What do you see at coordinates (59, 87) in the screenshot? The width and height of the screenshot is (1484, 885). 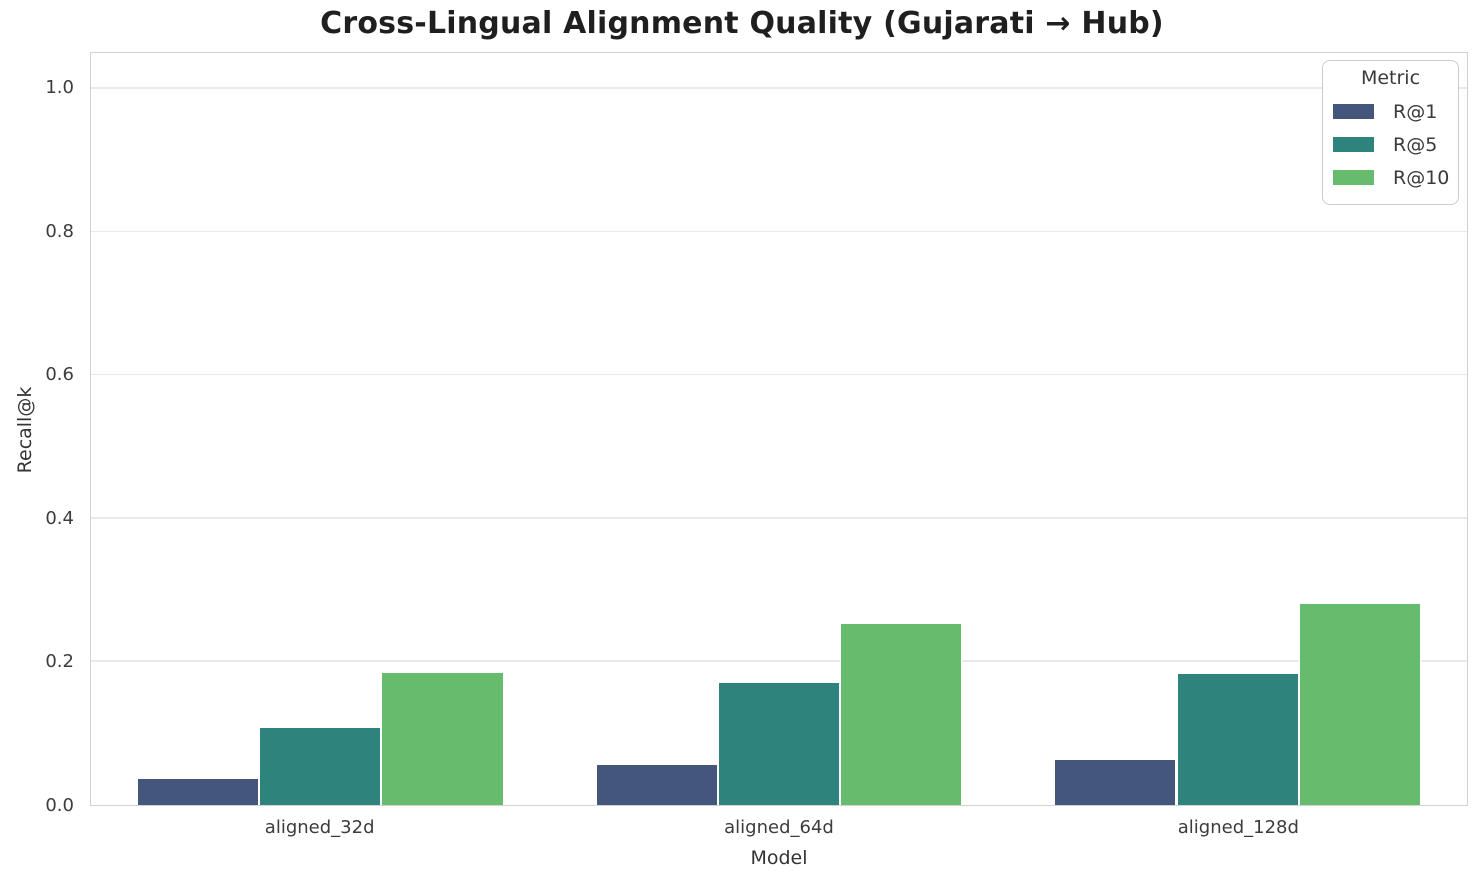 I see `y-tick-label: 1.0` at bounding box center [59, 87].